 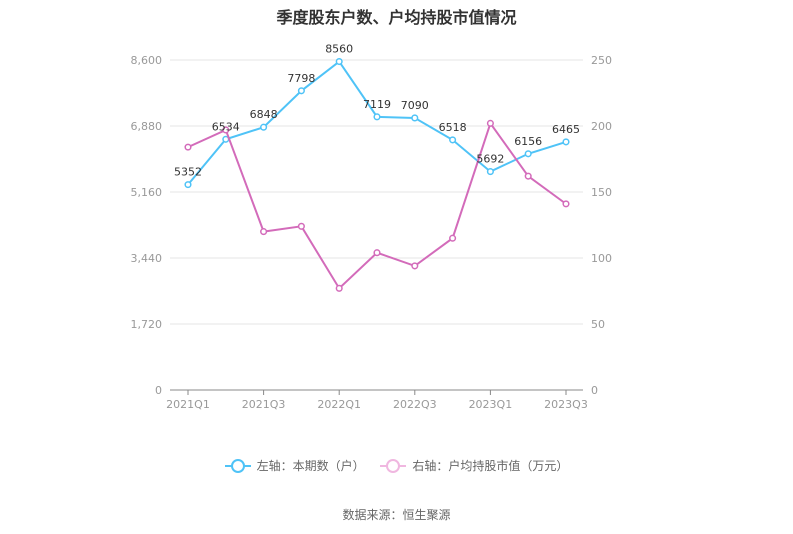 What do you see at coordinates (396, 515) in the screenshot?
I see `source-note: 数据来源：恒生聚源` at bounding box center [396, 515].